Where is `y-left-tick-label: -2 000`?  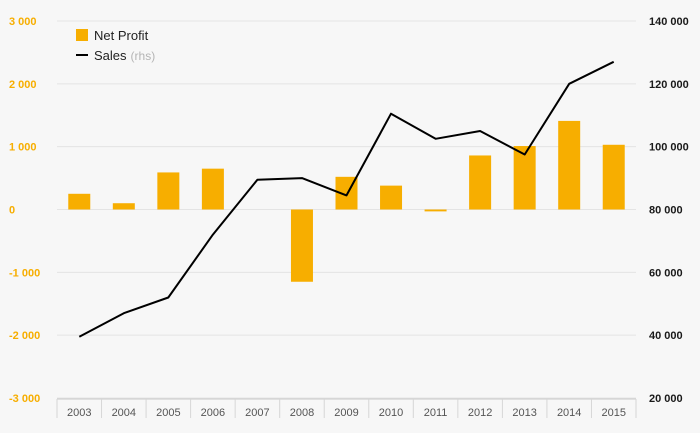
y-left-tick-label: -2 000 is located at coordinates (24, 336).